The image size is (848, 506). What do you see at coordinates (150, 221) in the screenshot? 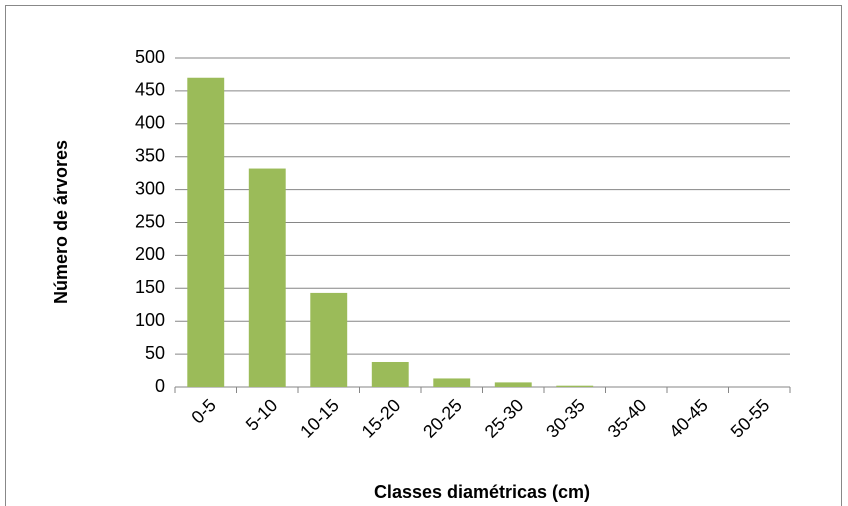
I see `y-tick-label: 250` at bounding box center [150, 221].